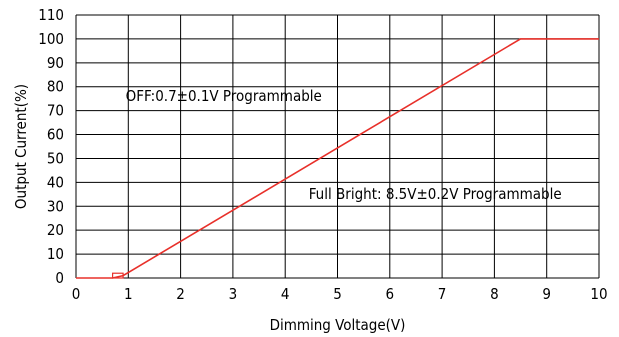  Describe the element at coordinates (233, 294) in the screenshot. I see `x-tick-label-3: 3` at that location.